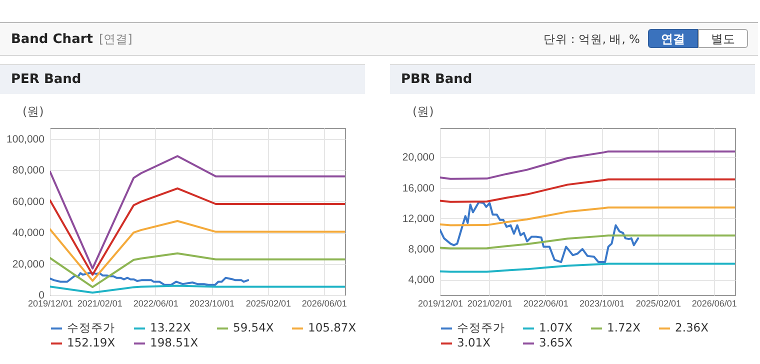 The image size is (760, 364). What do you see at coordinates (25, 139) in the screenshot?
I see `y-tick-label: 100,000` at bounding box center [25, 139].